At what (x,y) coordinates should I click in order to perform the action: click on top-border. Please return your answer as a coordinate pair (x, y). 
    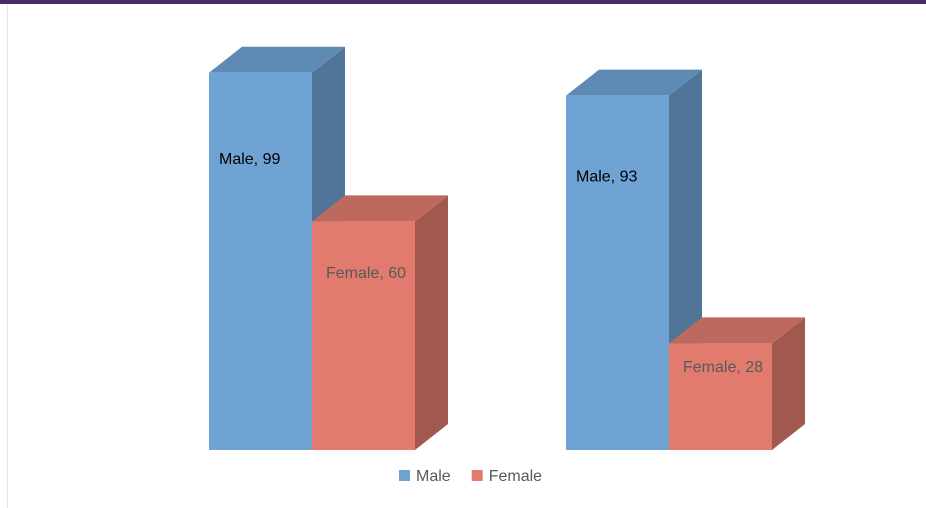
    Looking at the image, I should click on (463, 2).